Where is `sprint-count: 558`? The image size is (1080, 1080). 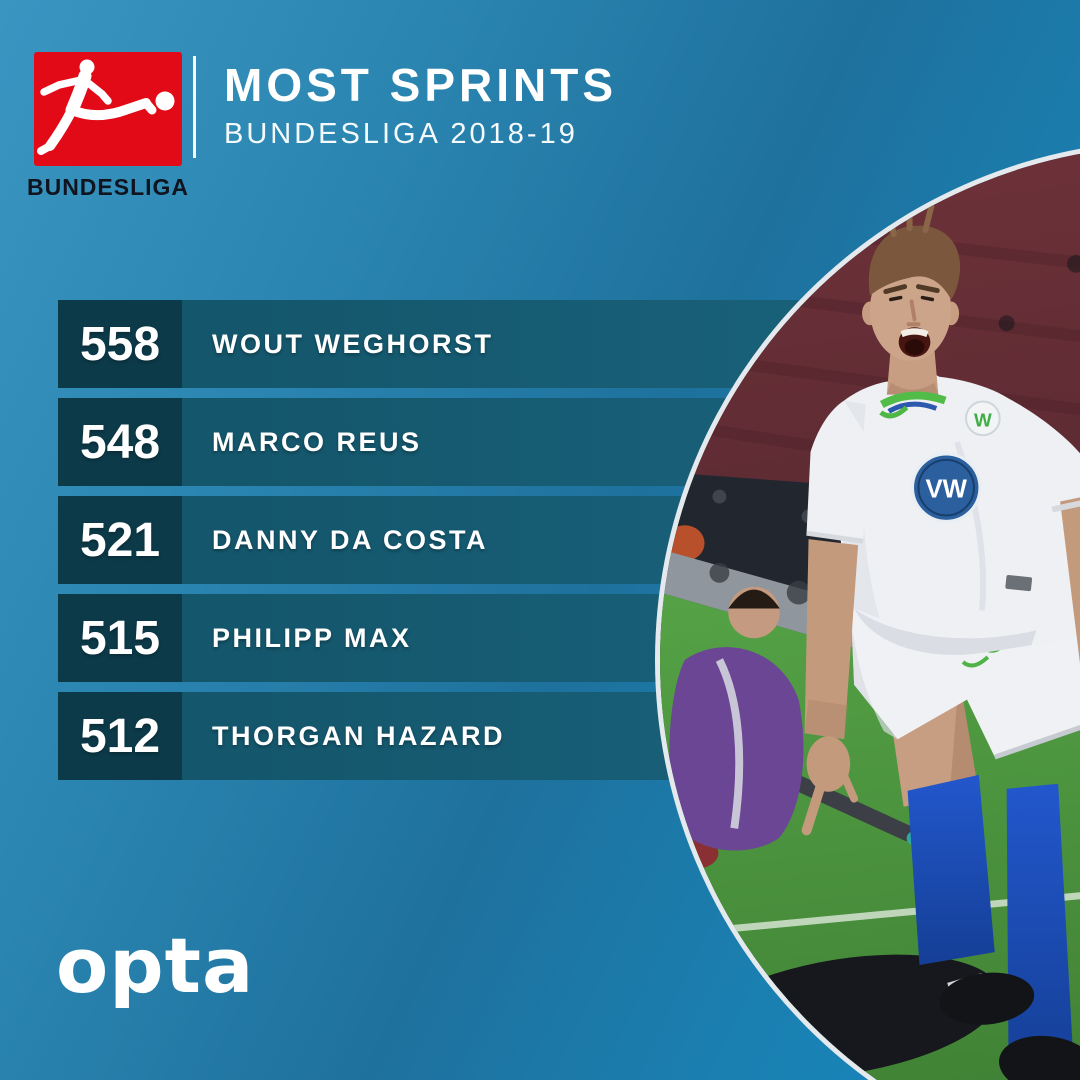 sprint-count: 558 is located at coordinates (120, 344).